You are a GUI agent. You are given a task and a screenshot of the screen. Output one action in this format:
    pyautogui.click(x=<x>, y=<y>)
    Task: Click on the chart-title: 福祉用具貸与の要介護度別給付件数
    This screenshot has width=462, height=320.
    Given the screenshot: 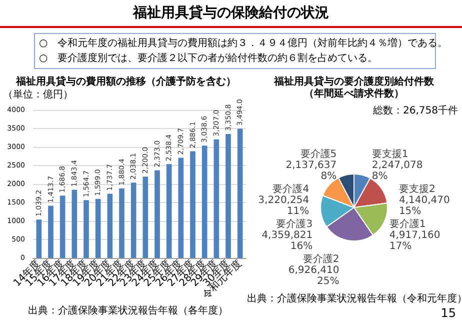 What is the action you would take?
    pyautogui.click(x=354, y=82)
    